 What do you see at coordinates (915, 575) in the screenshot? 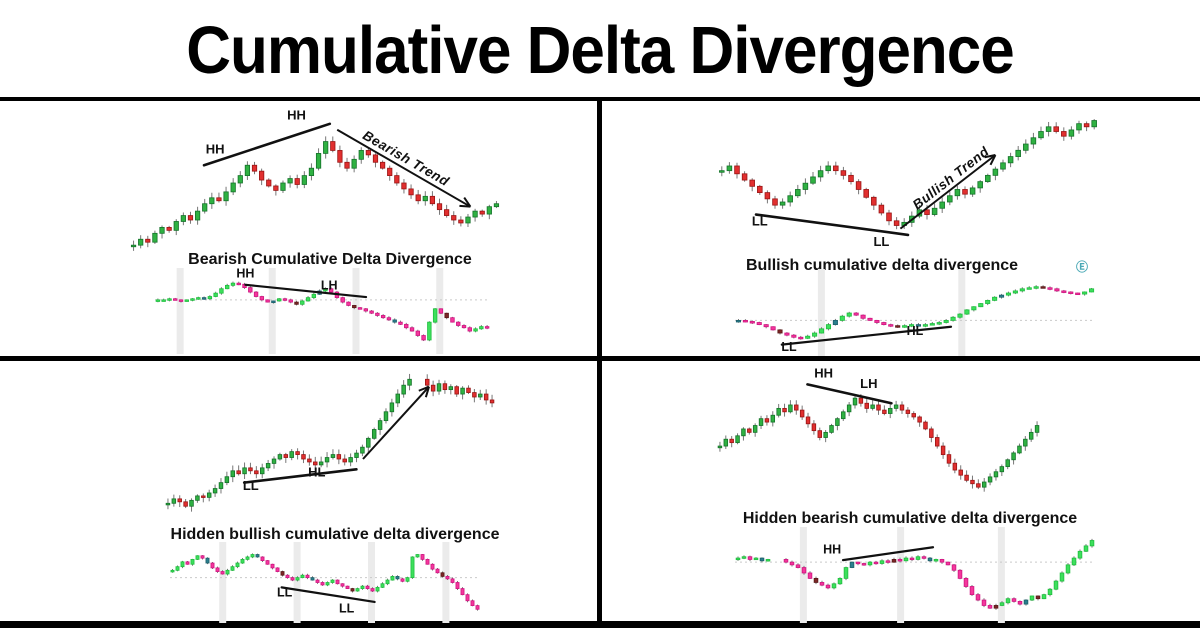
I see `hidden-bearish-cumulative-delta-chart: HH` at bounding box center [915, 575].